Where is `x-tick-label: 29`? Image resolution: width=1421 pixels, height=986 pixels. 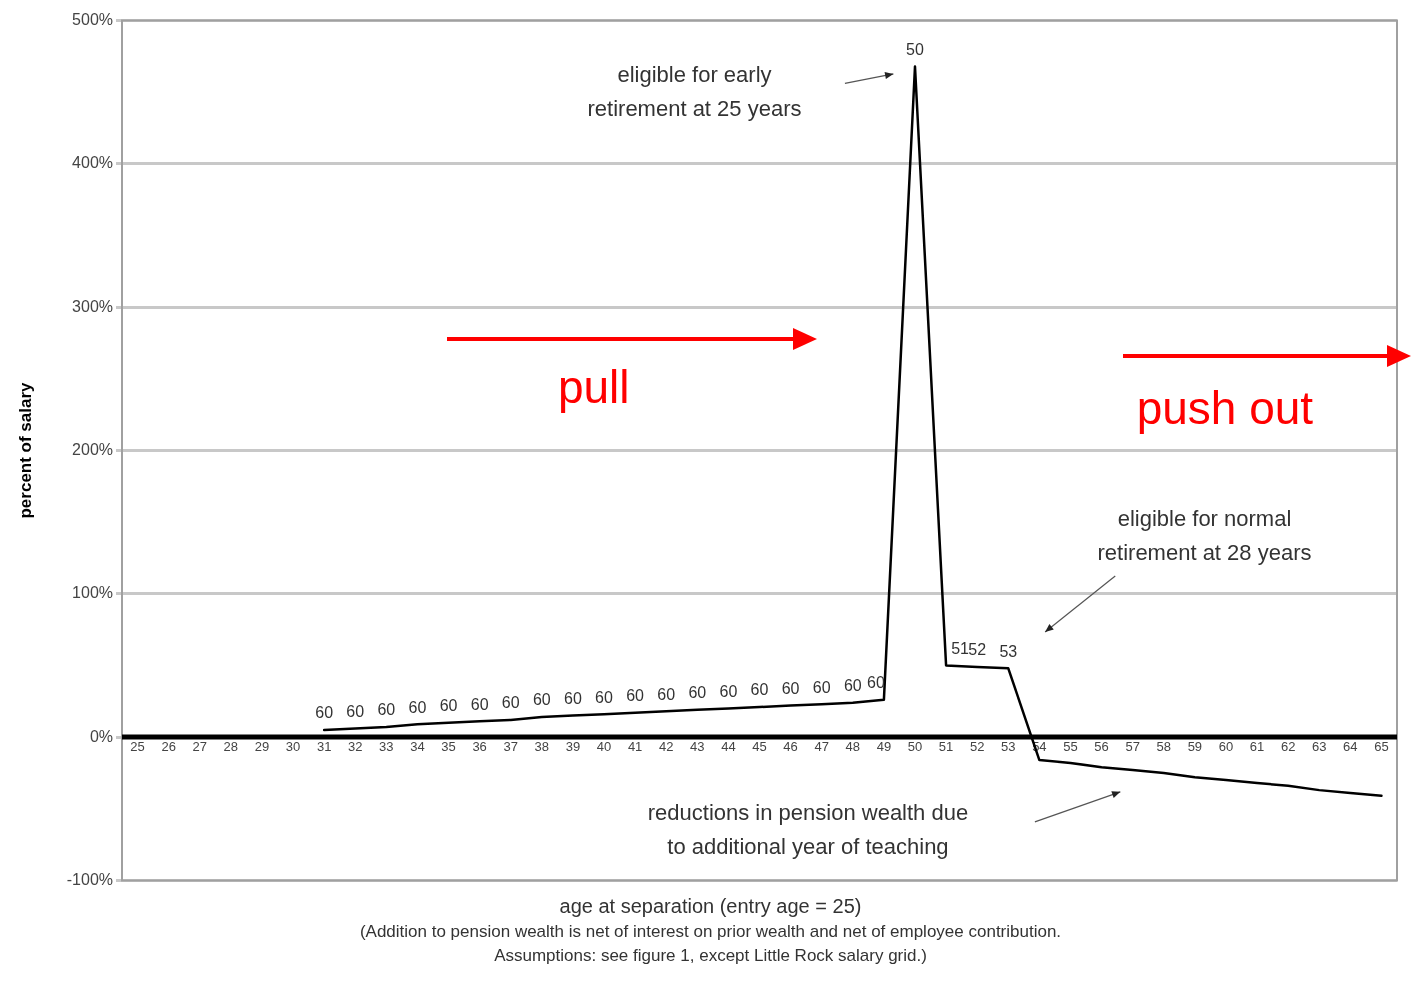
x-tick-label: 29 is located at coordinates (262, 747).